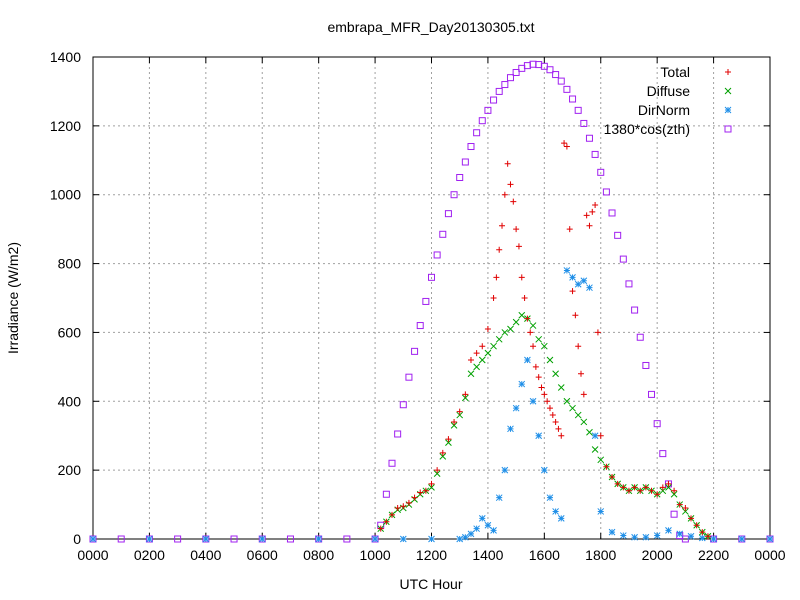 The image size is (800, 600). I want to click on y-tick-label: 1000, so click(65, 195).